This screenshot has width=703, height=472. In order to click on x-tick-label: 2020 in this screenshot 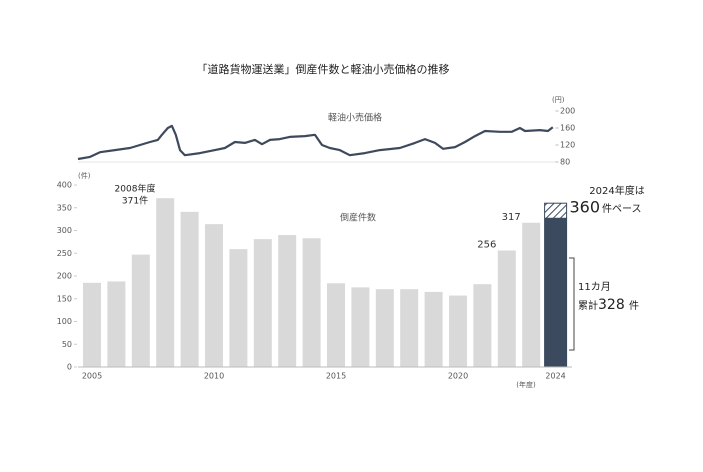, I will do `click(458, 376)`.